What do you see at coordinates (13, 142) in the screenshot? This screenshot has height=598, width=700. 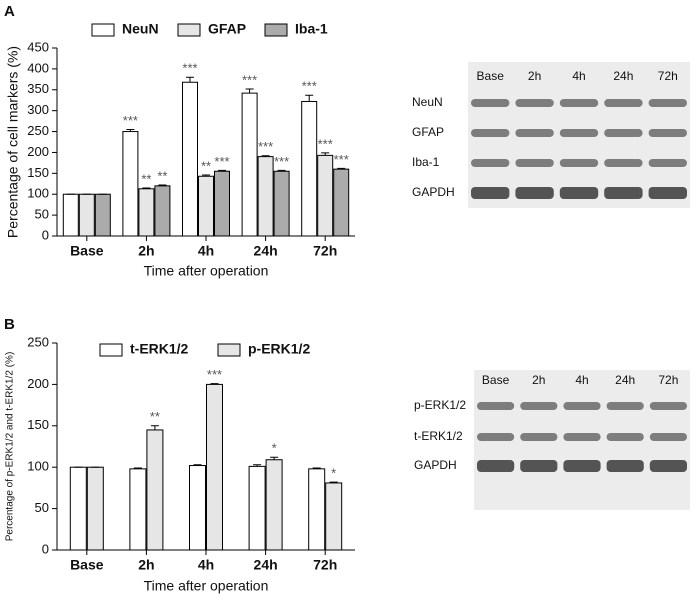 I see `y-axis-label: Percentage of cell markers (%)` at bounding box center [13, 142].